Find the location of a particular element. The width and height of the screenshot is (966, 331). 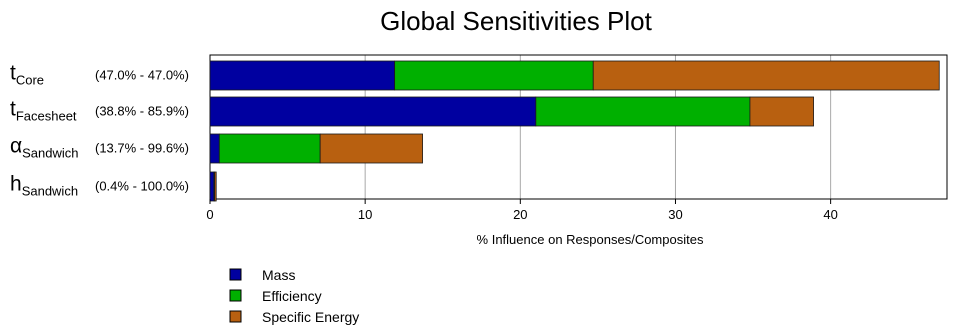

y-label-range-1: (47.0% - 47.0%) is located at coordinates (142, 75).